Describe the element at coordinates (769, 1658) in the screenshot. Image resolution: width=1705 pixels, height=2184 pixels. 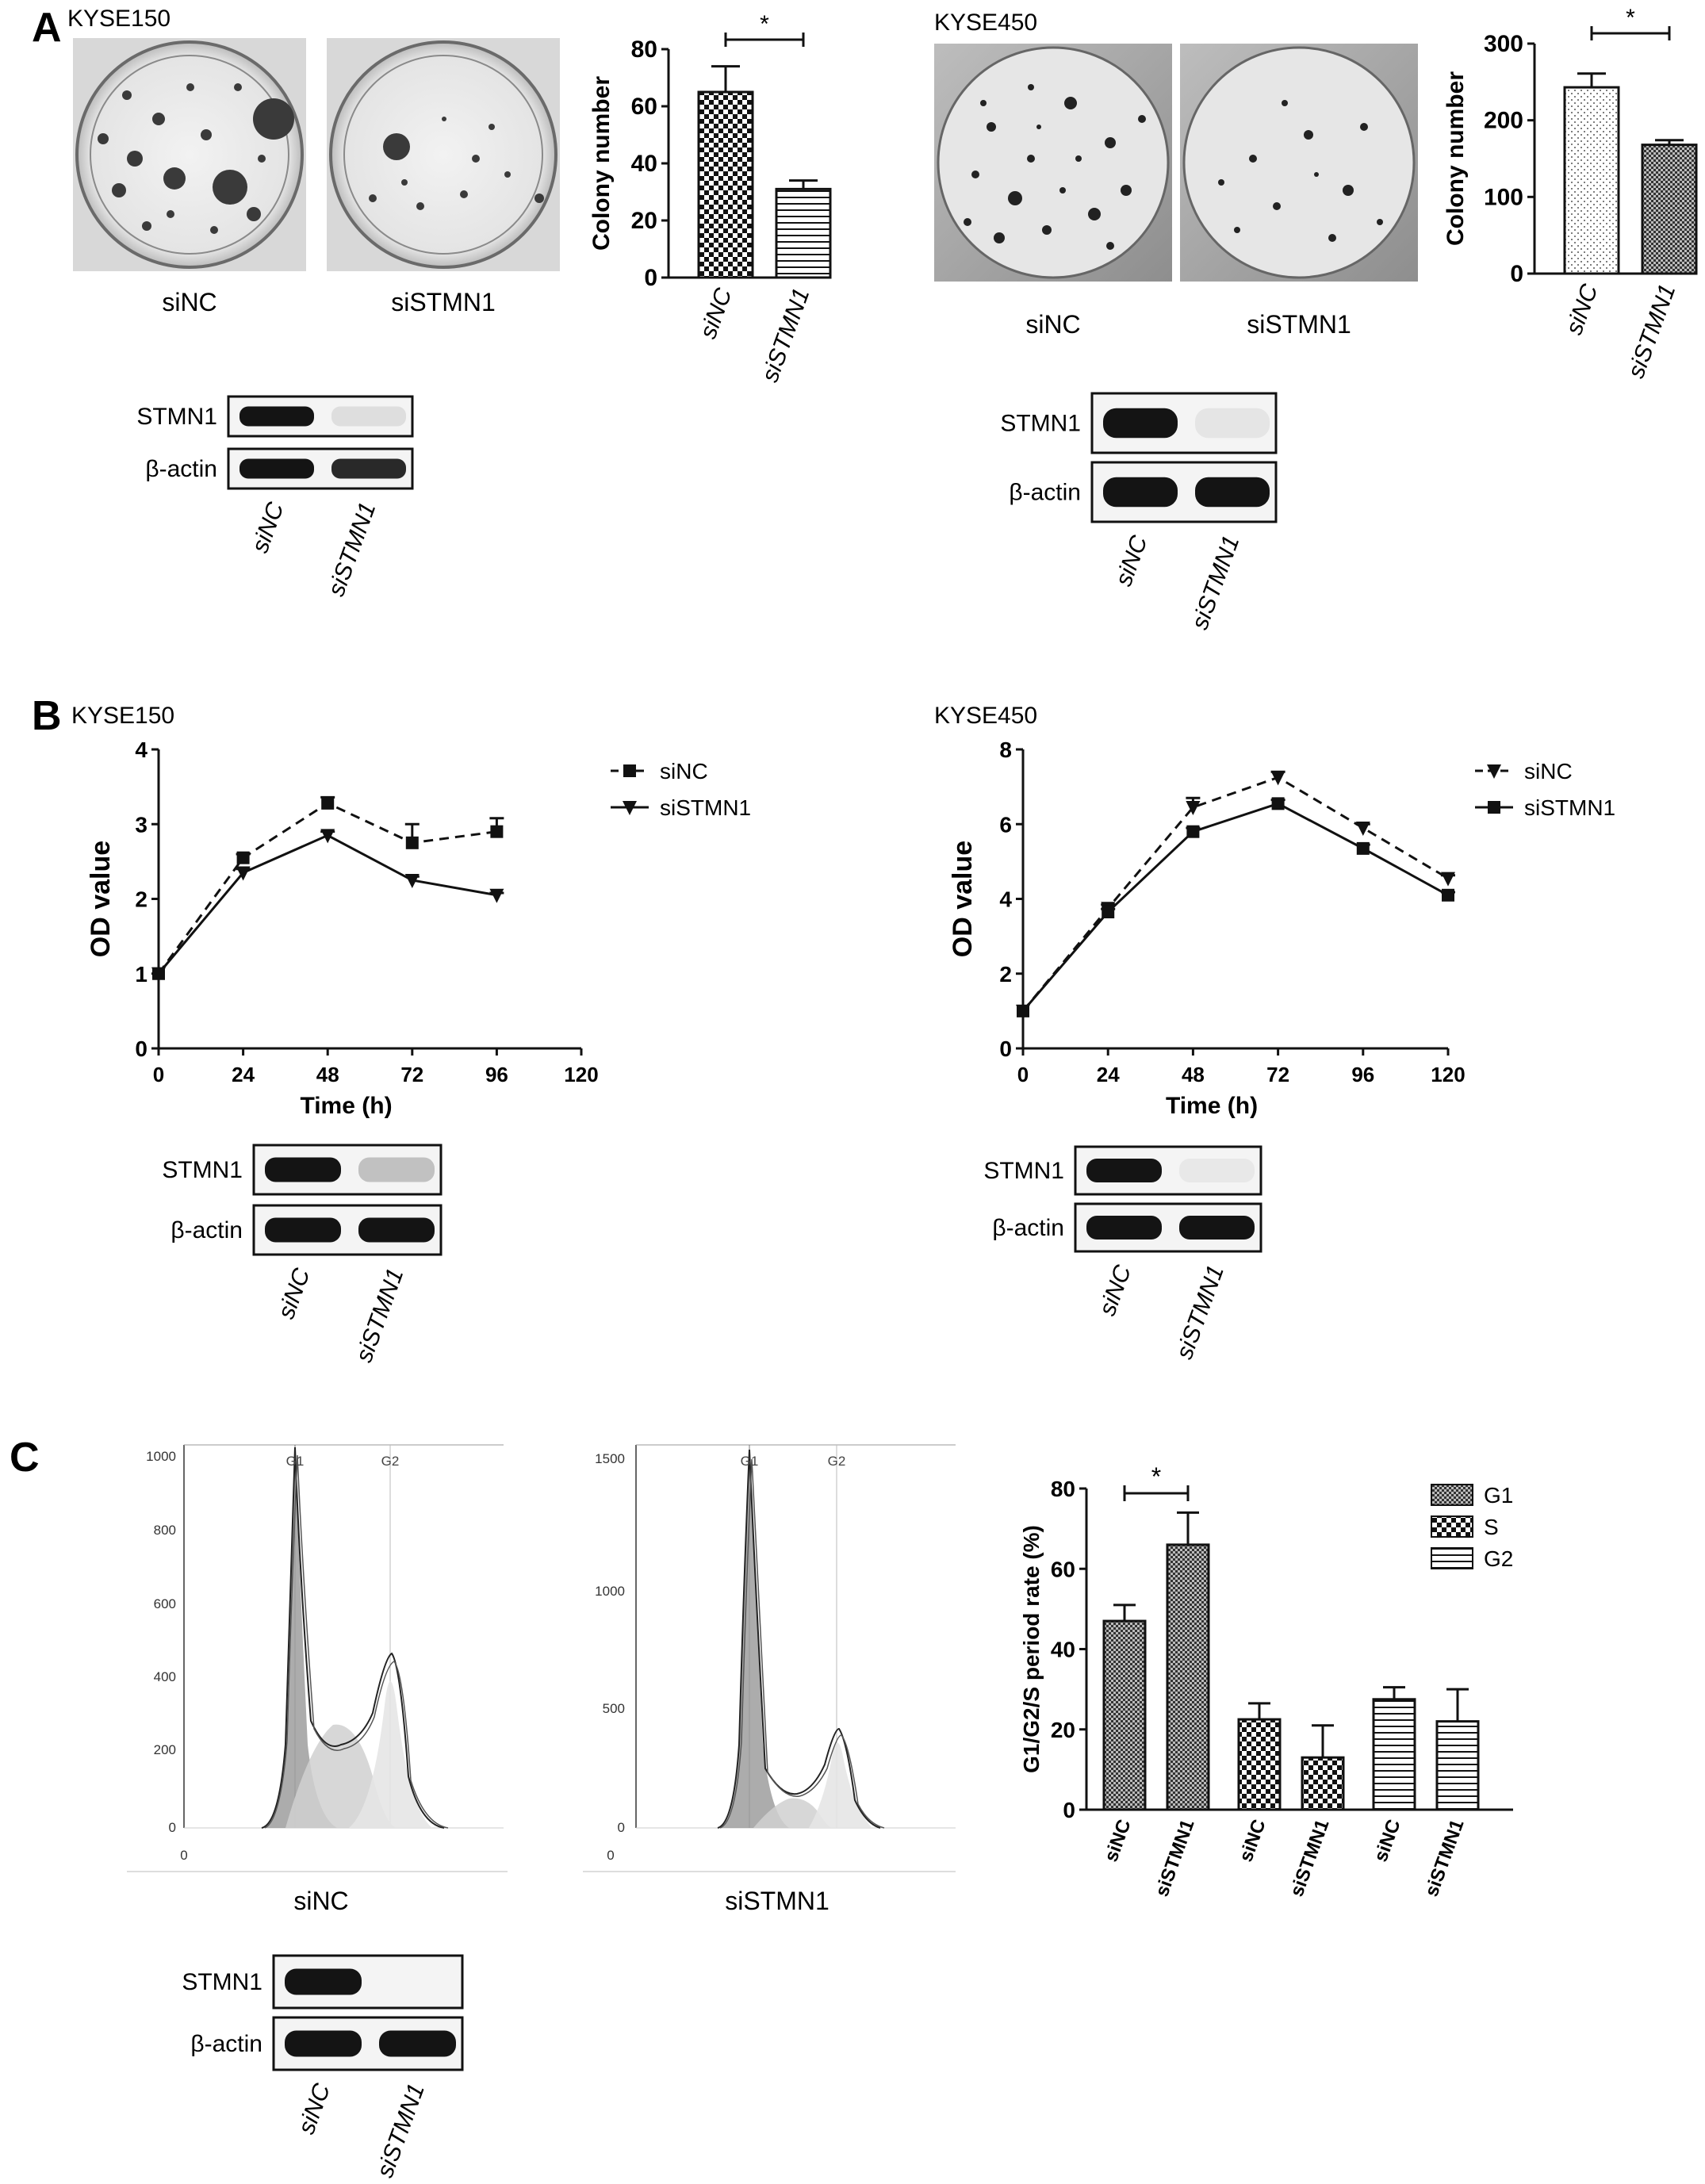
I see `flow-histogram: G1 G2 1500 1000 500 0 0` at that location.